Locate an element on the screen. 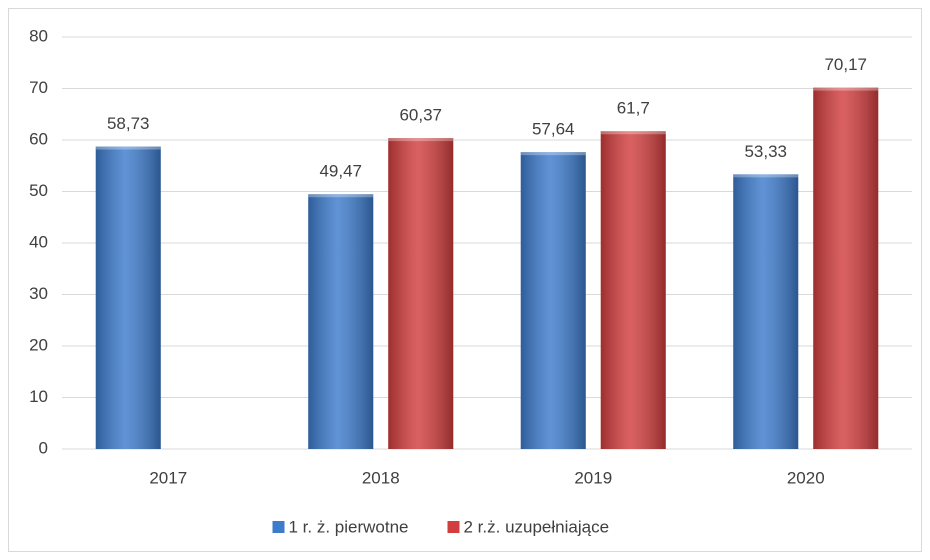 This screenshot has width=930, height=560. data-label: 60,37 is located at coordinates (420, 115).